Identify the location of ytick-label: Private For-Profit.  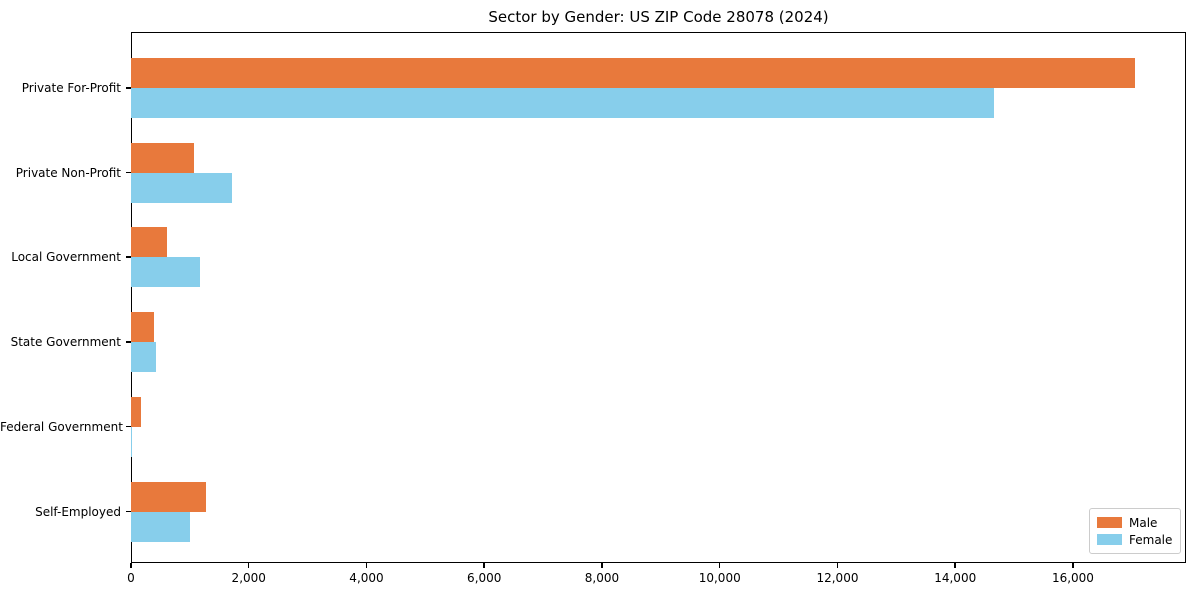
(71, 88).